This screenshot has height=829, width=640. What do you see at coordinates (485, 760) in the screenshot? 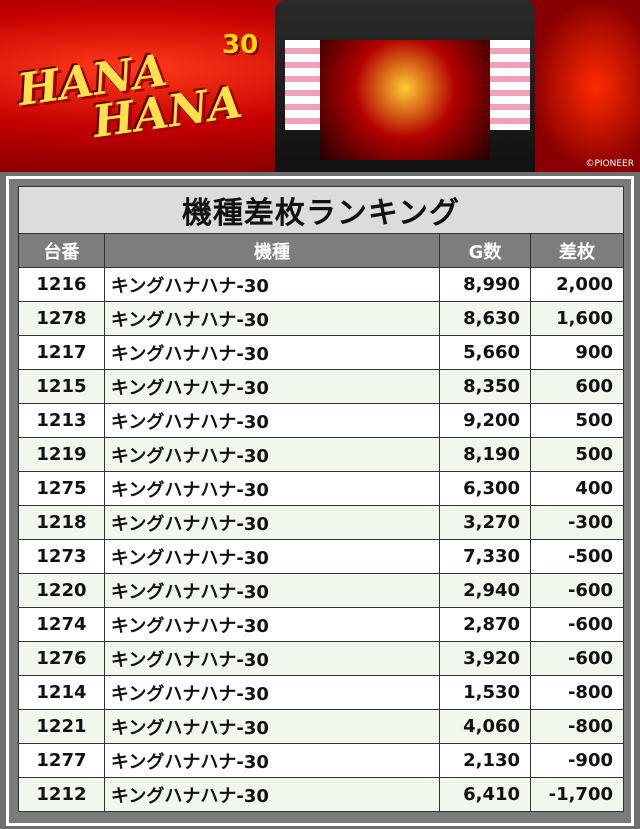
I see `games-count: 2,130` at bounding box center [485, 760].